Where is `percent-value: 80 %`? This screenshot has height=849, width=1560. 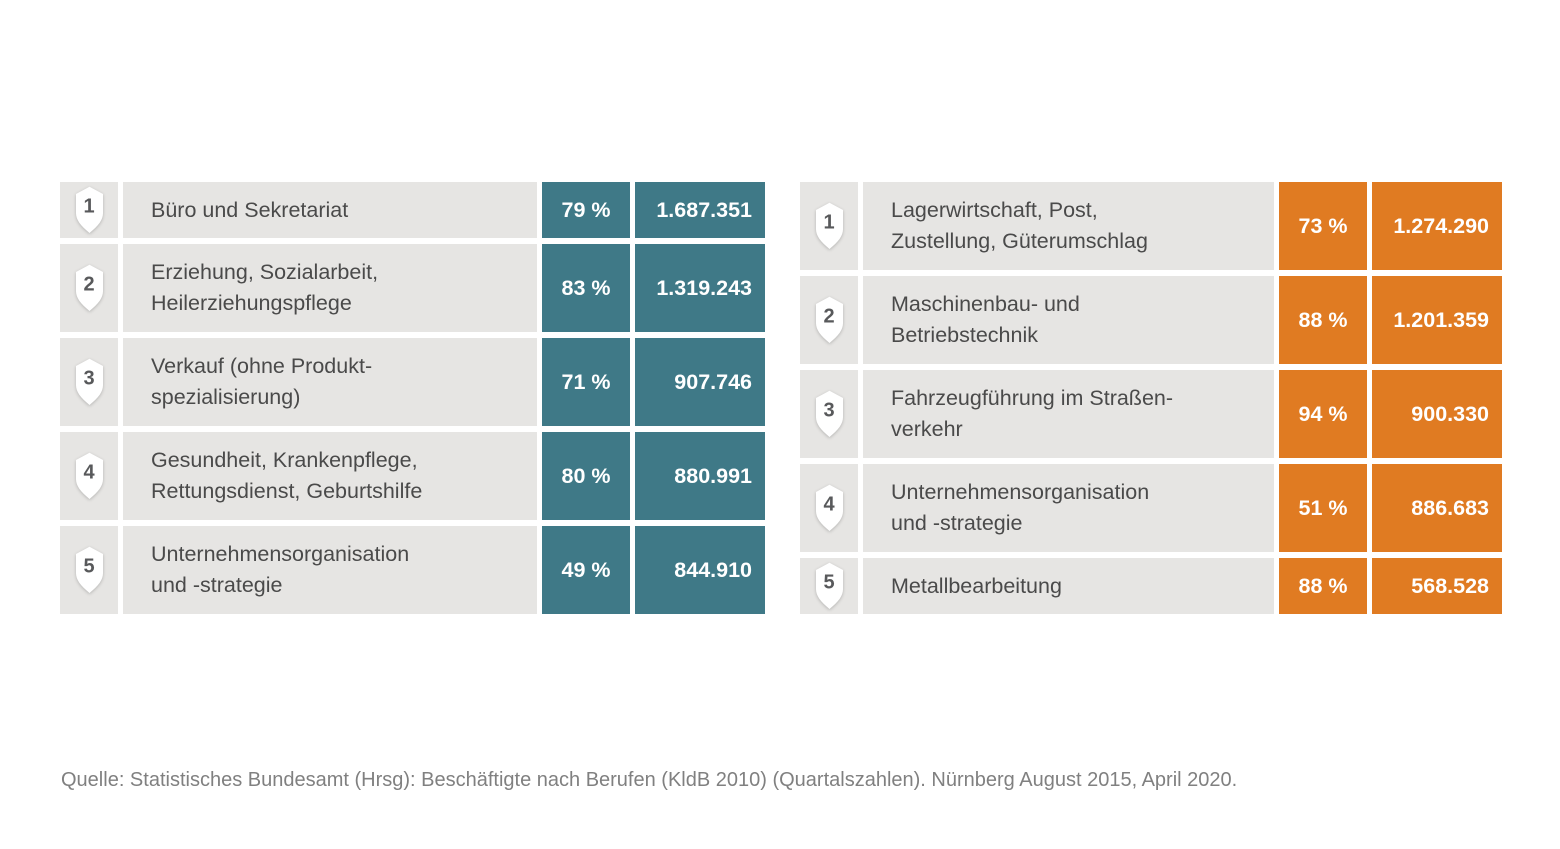
percent-value: 80 % is located at coordinates (586, 476).